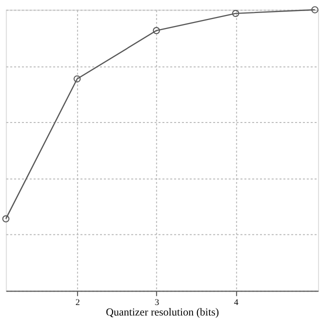 This screenshot has width=320, height=320. Describe the element at coordinates (236, 301) in the screenshot. I see `x-tick-label: 4` at that location.